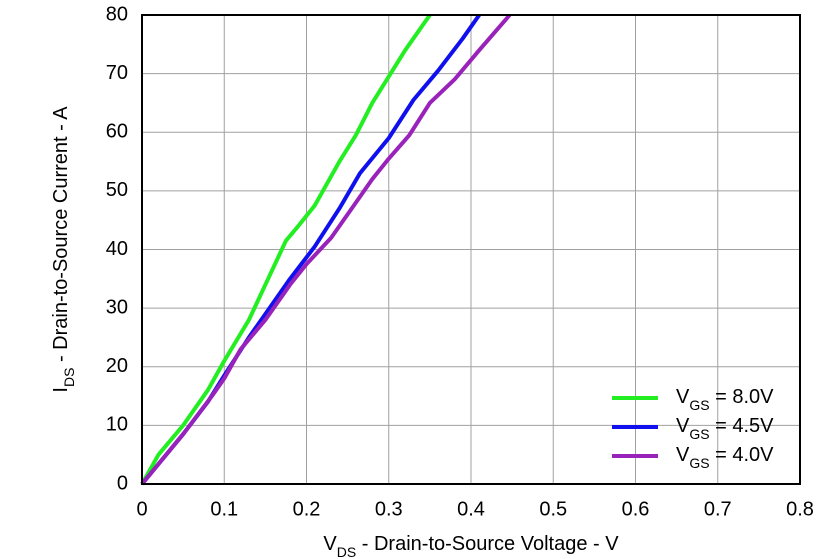 Image resolution: width=839 pixels, height=559 pixels. Describe the element at coordinates (117, 425) in the screenshot. I see `y-tick-label: 10` at that location.